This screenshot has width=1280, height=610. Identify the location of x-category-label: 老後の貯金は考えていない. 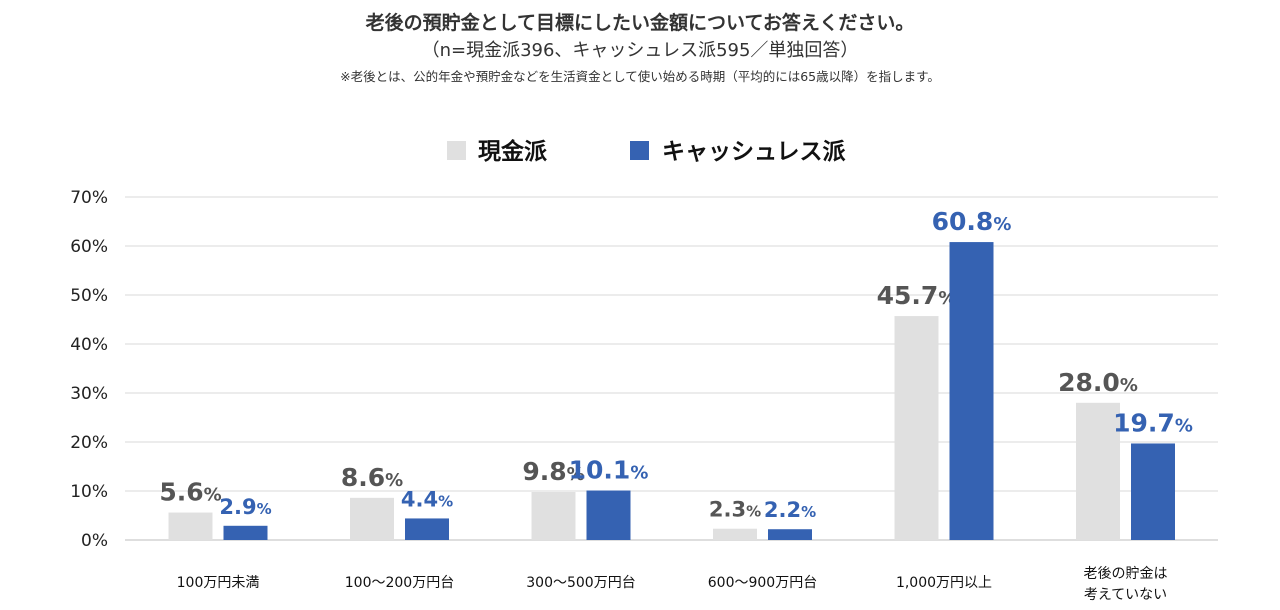
(1126, 584).